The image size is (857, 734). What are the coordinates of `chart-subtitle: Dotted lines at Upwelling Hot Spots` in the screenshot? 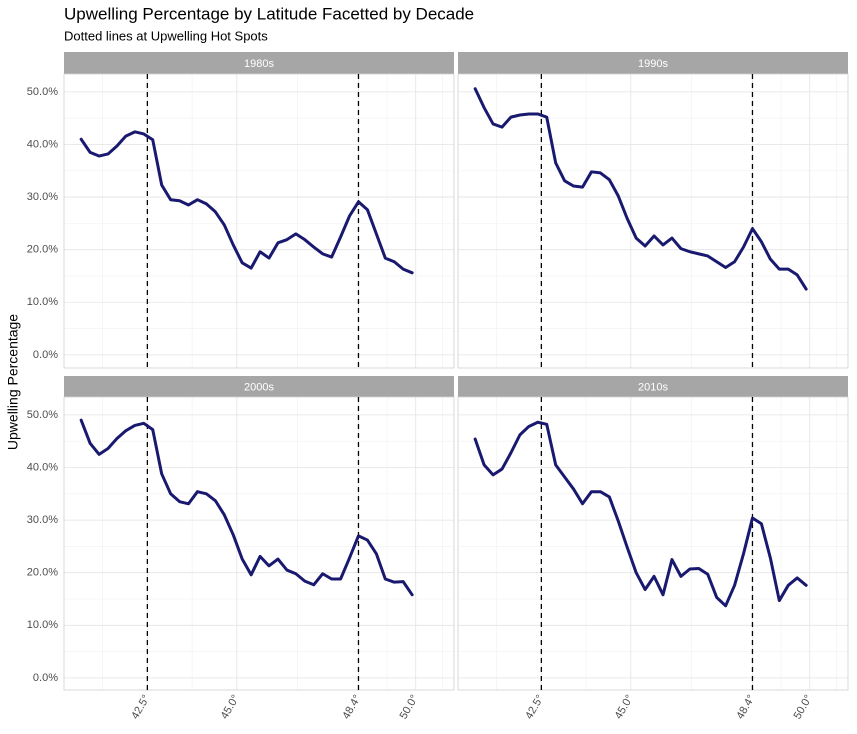 It's located at (166, 35).